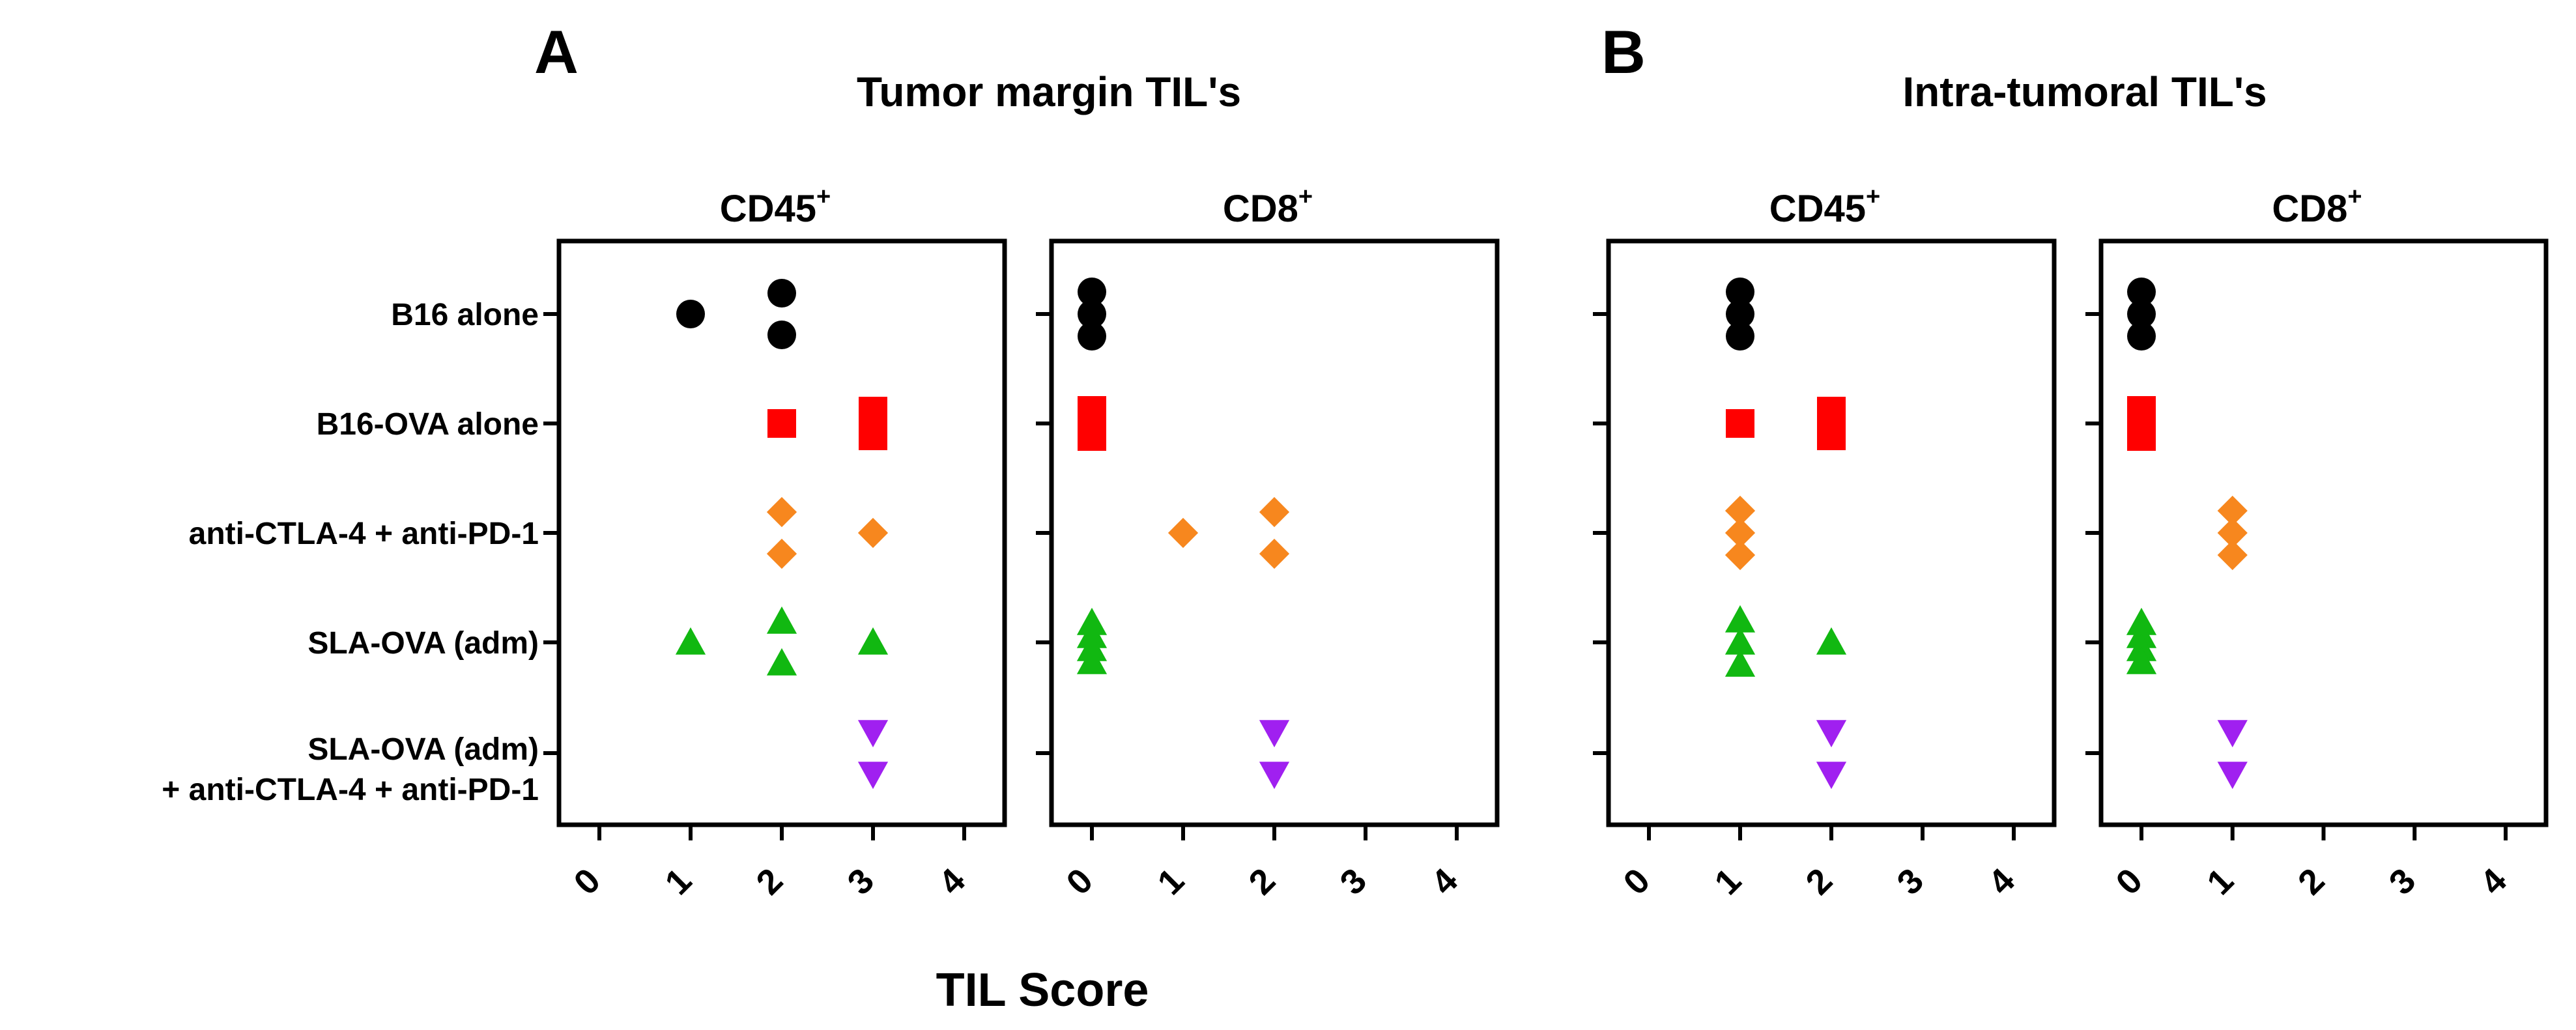 This screenshot has width=2576, height=1030. What do you see at coordinates (556, 52) in the screenshot?
I see `section-a-letter: A` at bounding box center [556, 52].